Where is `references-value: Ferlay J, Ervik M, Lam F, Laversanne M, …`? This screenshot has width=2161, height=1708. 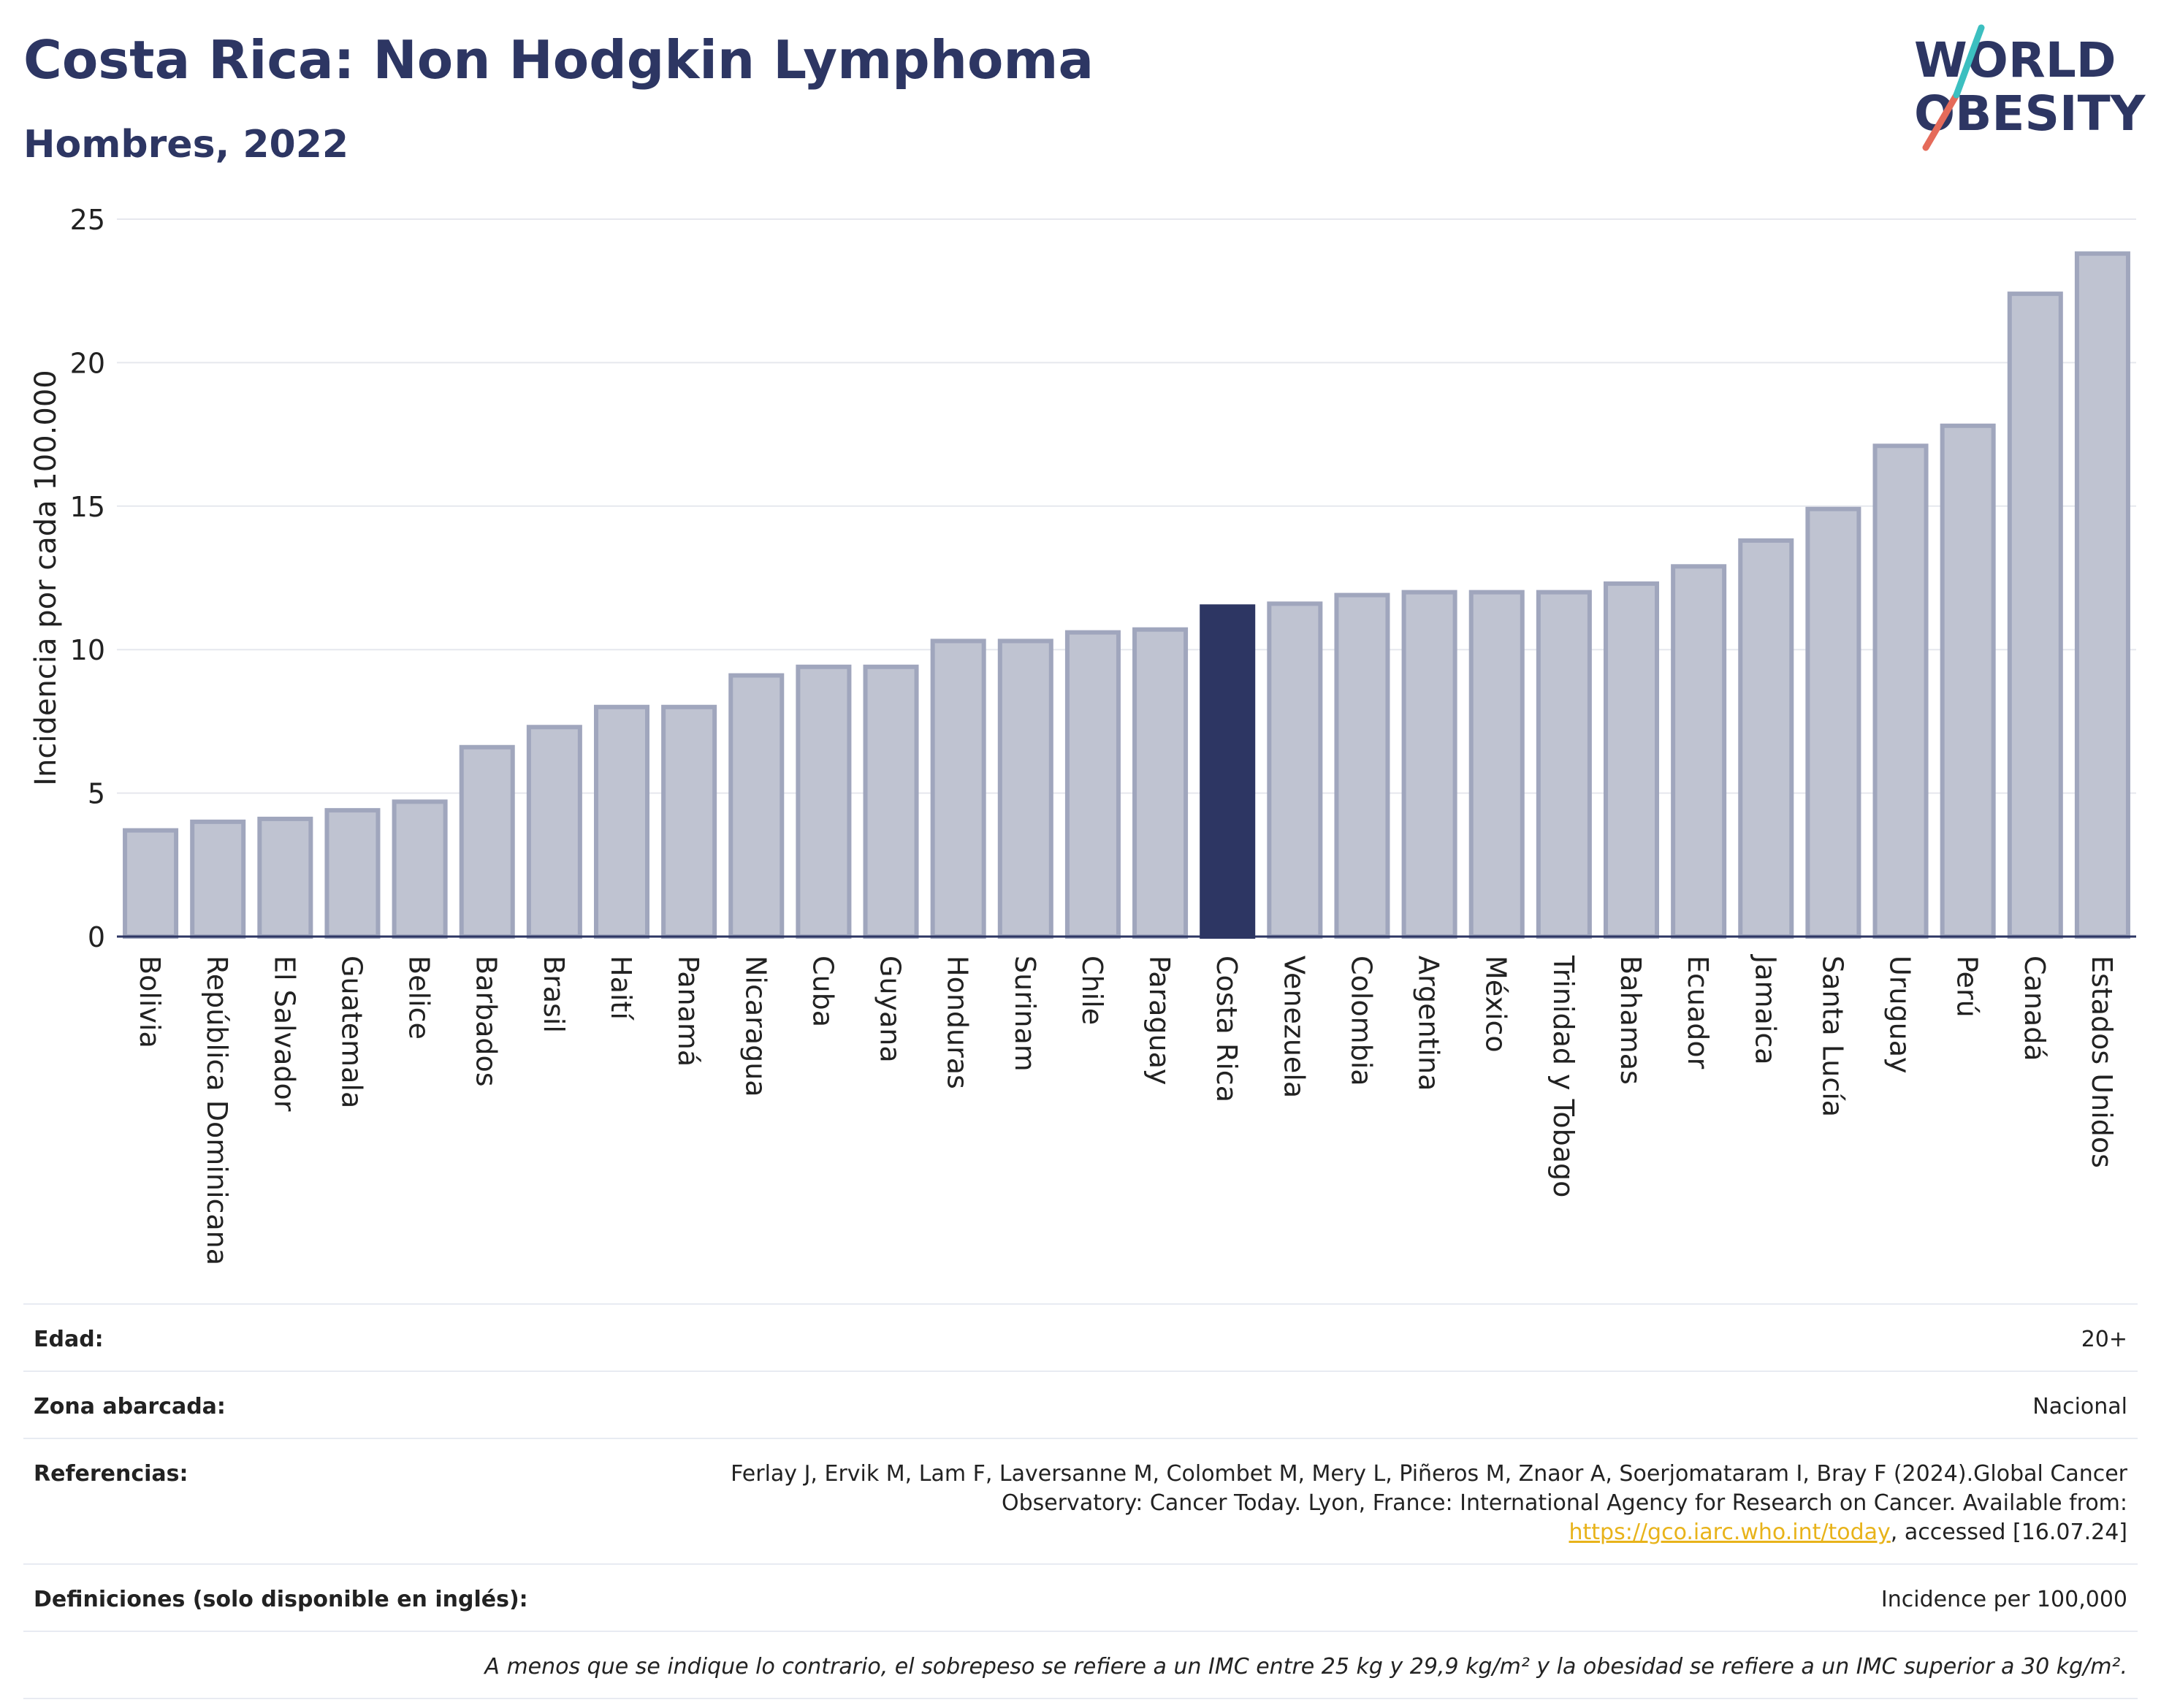
references-value: Ferlay J, Ervik M, Lam F, Laversanne M, … is located at coordinates (1396, 1504).